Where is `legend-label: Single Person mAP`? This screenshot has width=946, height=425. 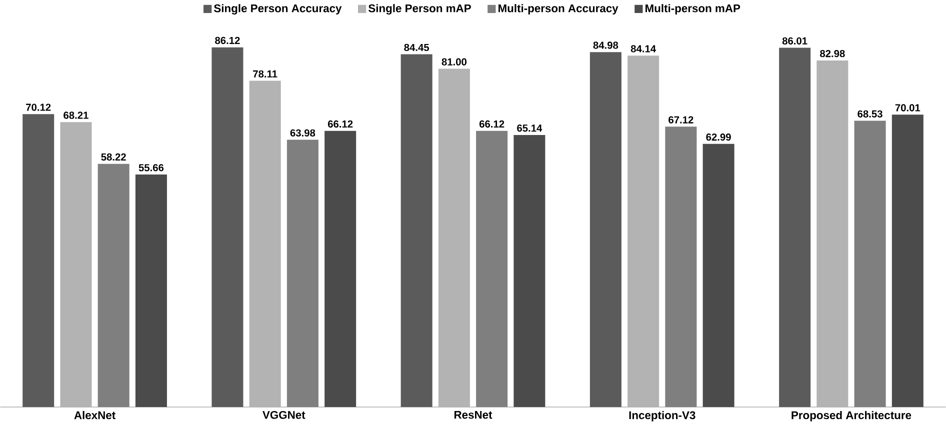
legend-label: Single Person mAP is located at coordinates (419, 9).